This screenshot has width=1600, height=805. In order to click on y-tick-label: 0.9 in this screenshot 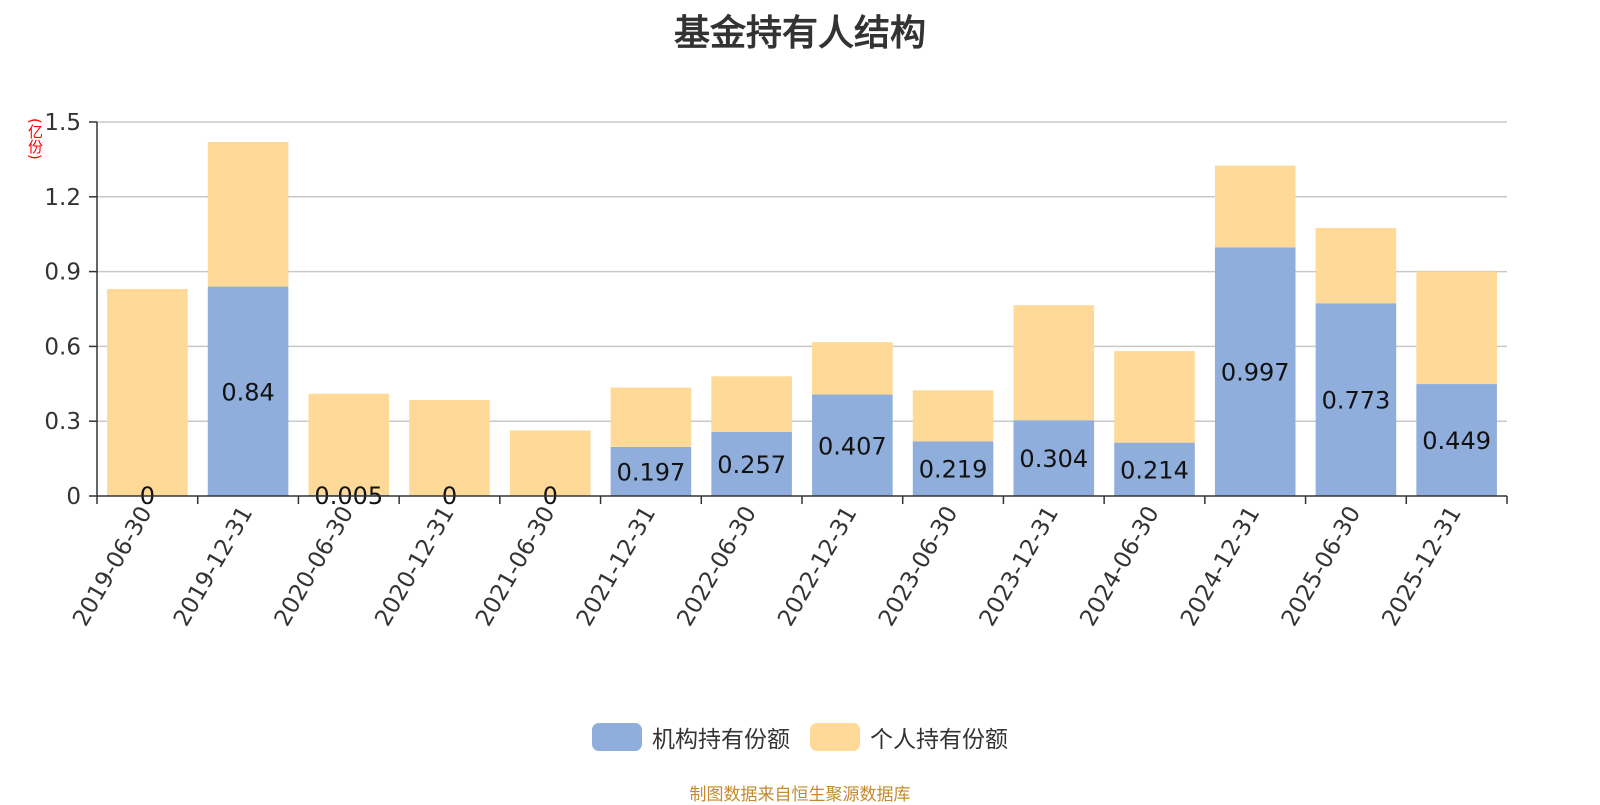, I will do `click(62, 273)`.